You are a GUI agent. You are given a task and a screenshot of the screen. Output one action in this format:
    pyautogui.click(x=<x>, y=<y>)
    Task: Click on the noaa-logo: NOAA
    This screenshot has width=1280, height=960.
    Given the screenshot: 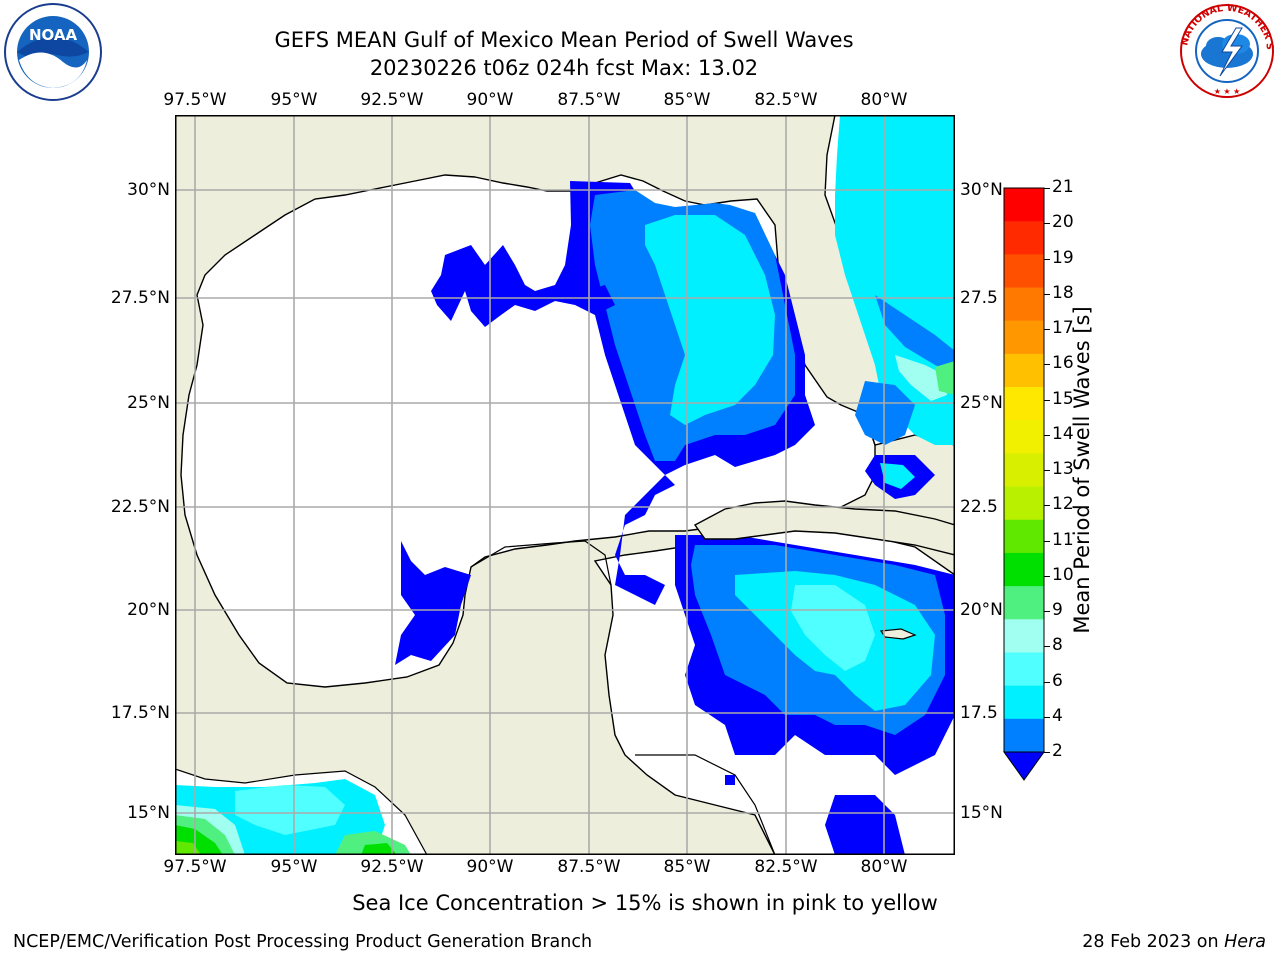 What is the action you would take?
    pyautogui.click(x=53, y=52)
    